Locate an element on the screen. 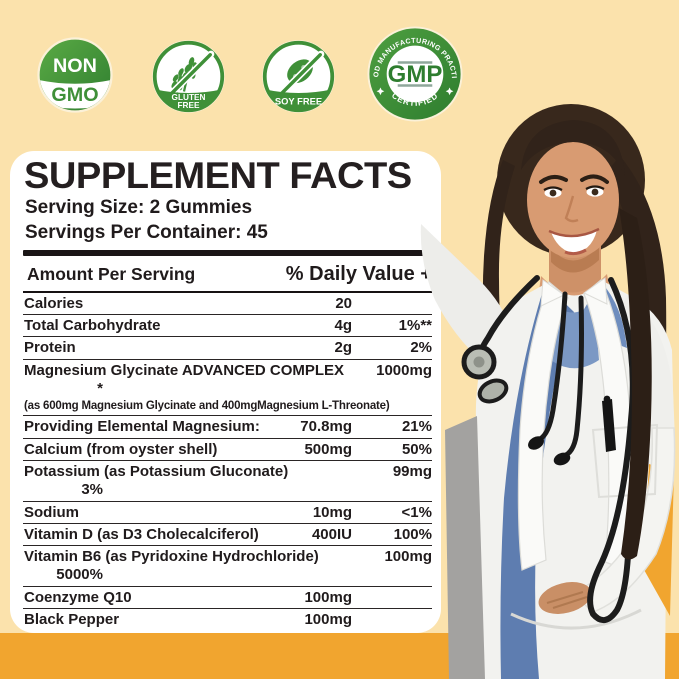  non-gmo-icon: NON GMO is located at coordinates (75, 75).